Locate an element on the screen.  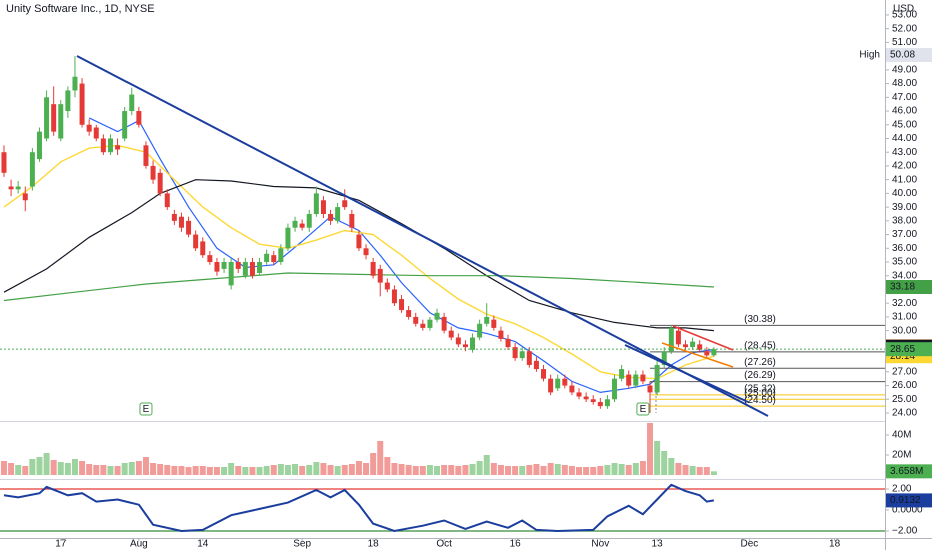
axis-label: 3.658M is located at coordinates (906, 471).